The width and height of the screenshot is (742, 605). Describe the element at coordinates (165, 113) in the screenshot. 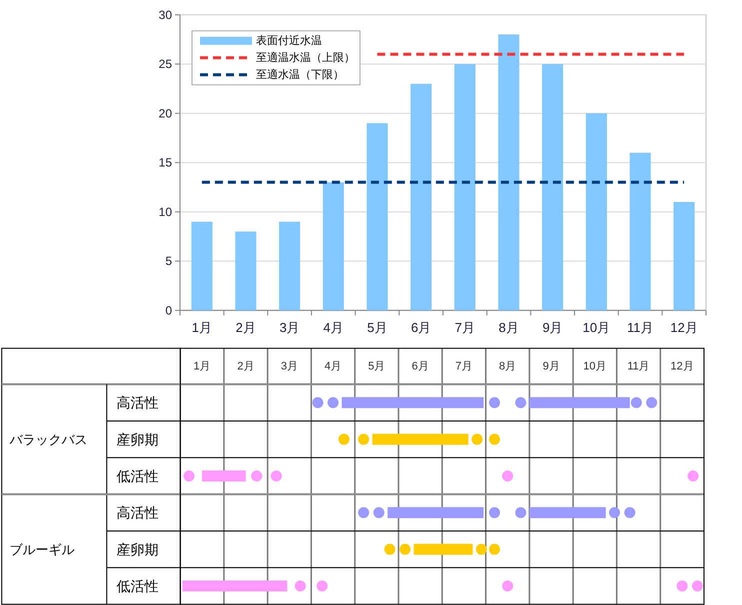

I see `y-tick-label: 20` at that location.